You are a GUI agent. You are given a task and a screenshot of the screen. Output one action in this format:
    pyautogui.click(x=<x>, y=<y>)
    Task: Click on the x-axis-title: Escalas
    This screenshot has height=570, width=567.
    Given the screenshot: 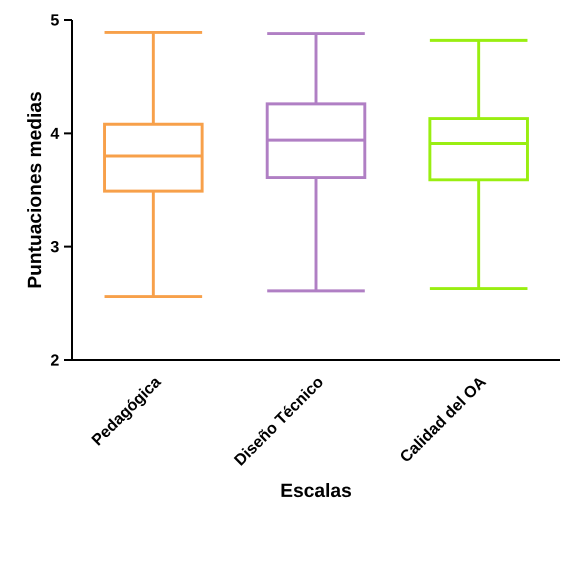 What is the action you would take?
    pyautogui.click(x=316, y=490)
    